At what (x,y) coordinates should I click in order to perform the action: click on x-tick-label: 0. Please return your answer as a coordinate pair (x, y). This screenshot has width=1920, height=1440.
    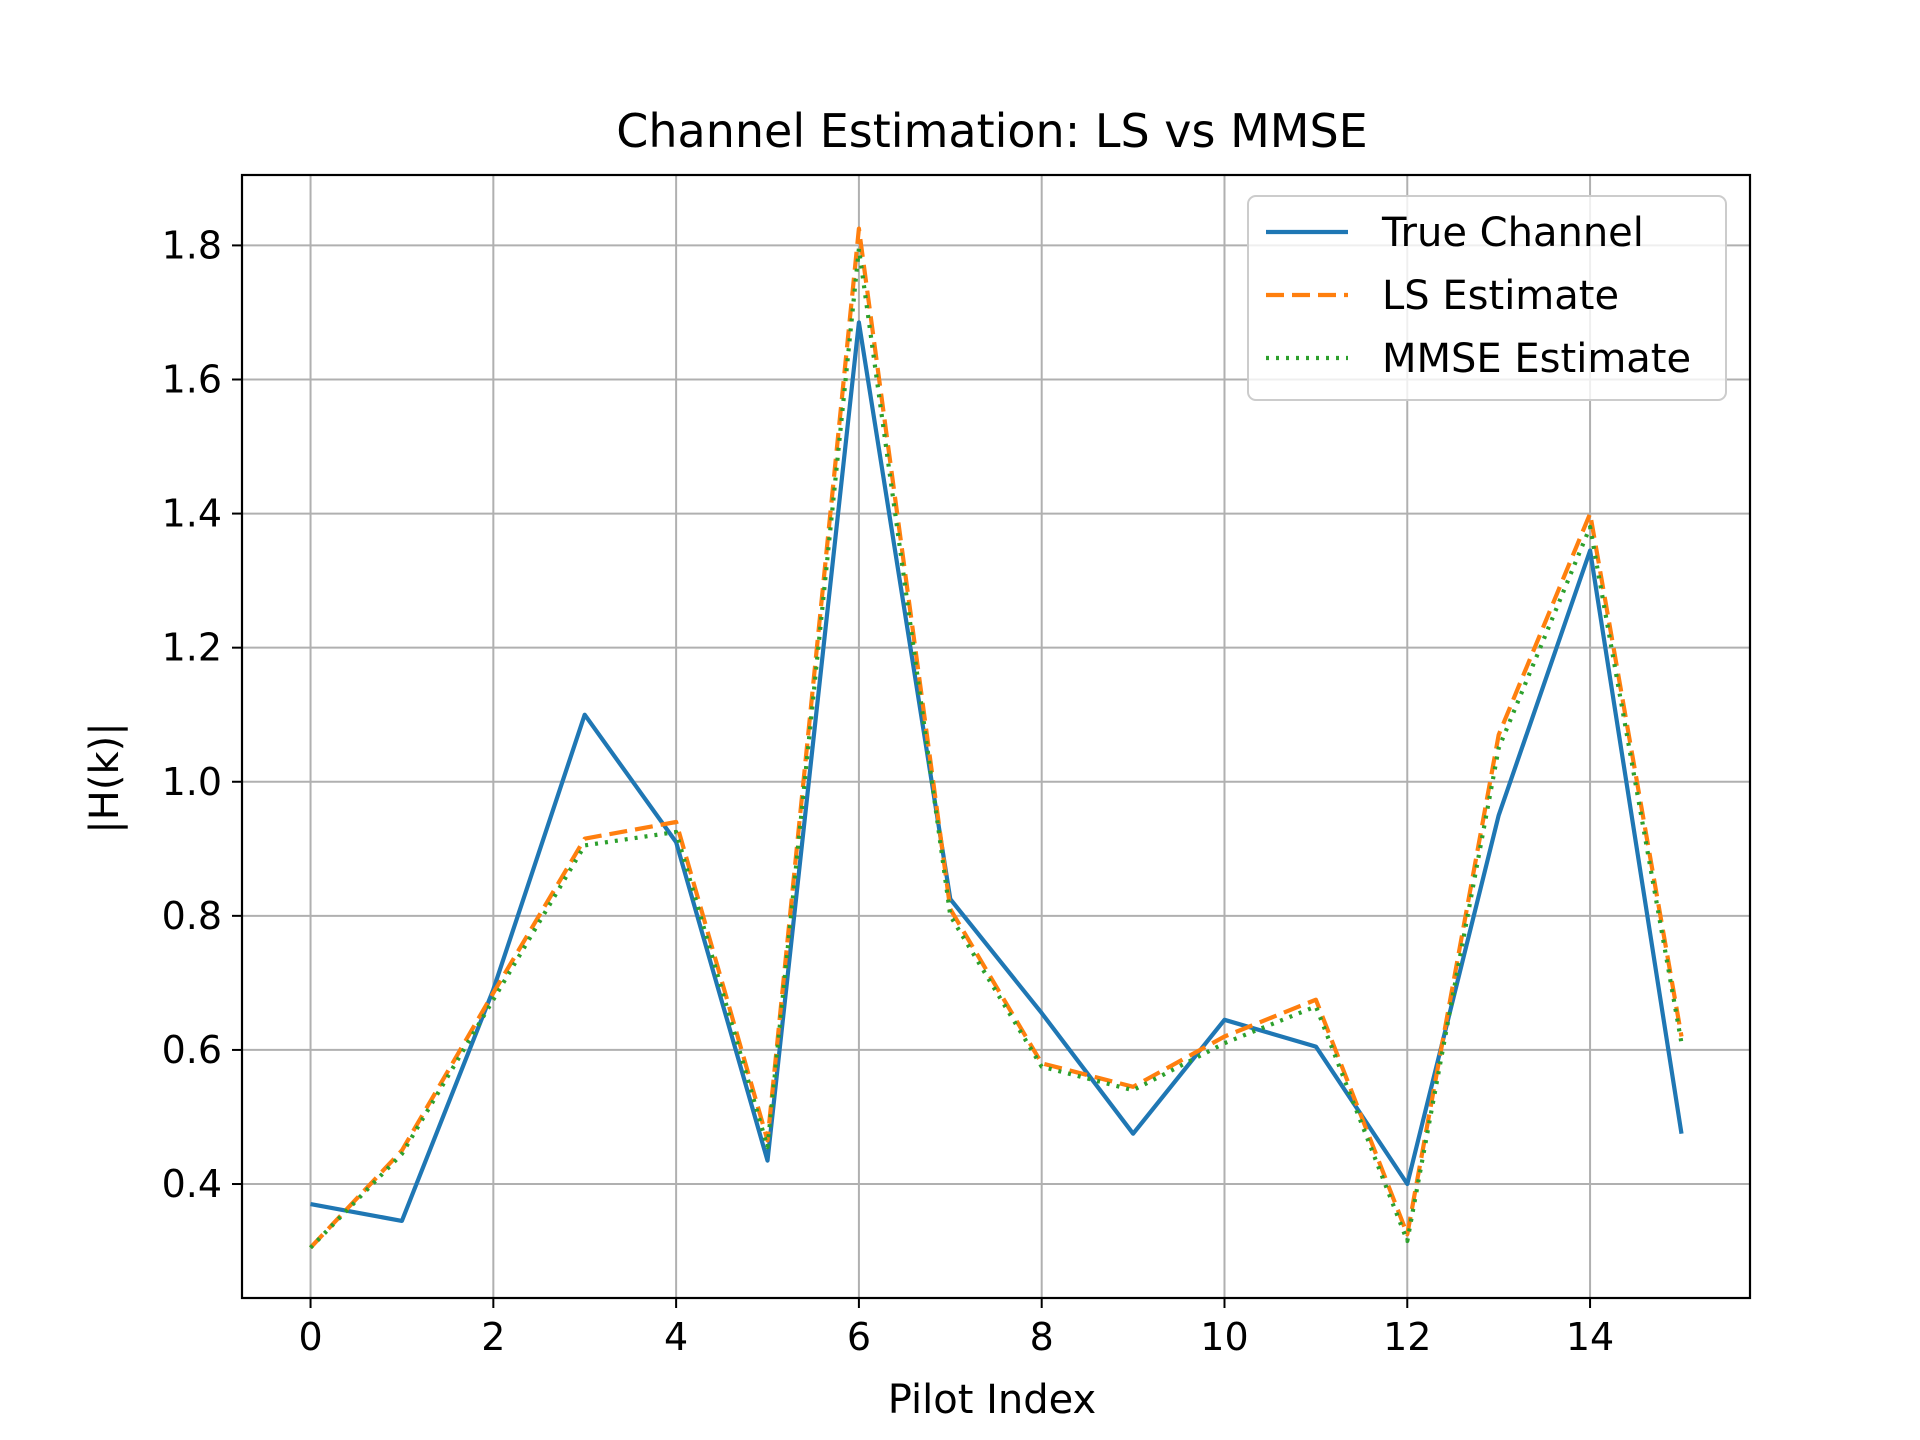
    Looking at the image, I should click on (310, 1337).